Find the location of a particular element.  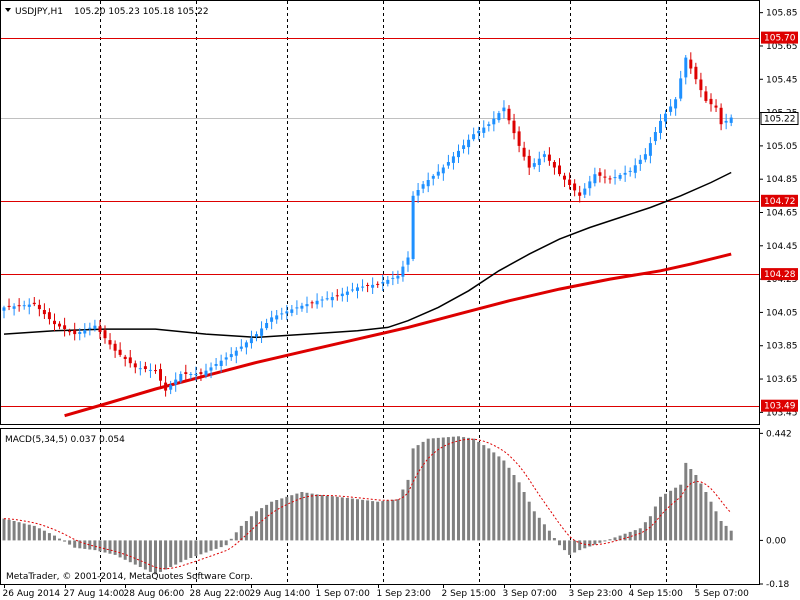

price-tick-label-0: 105.85 is located at coordinates (782, 14).